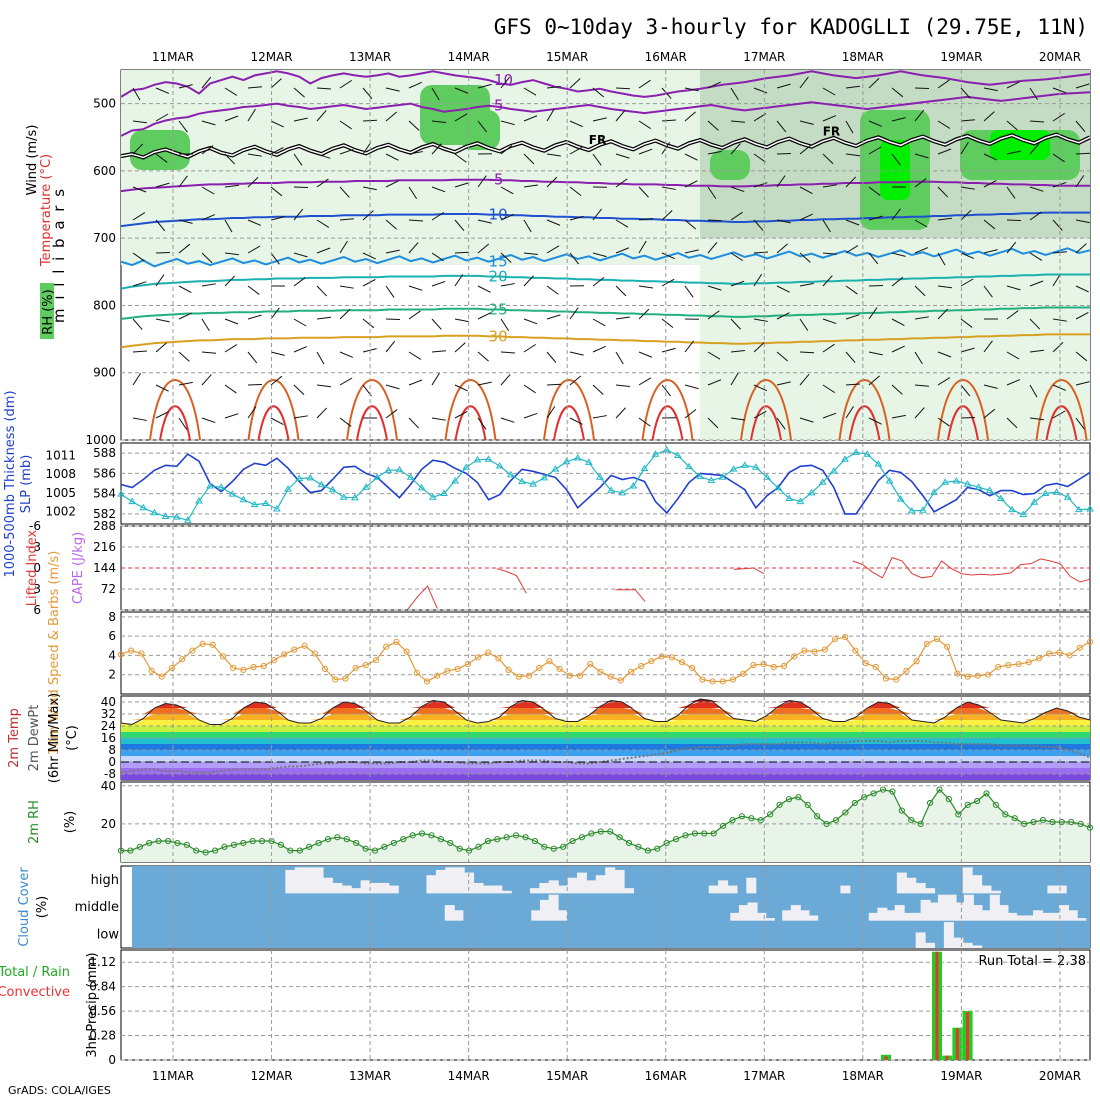  Describe the element at coordinates (605, 114) in the screenshot. I see `isotherm-line` at that location.